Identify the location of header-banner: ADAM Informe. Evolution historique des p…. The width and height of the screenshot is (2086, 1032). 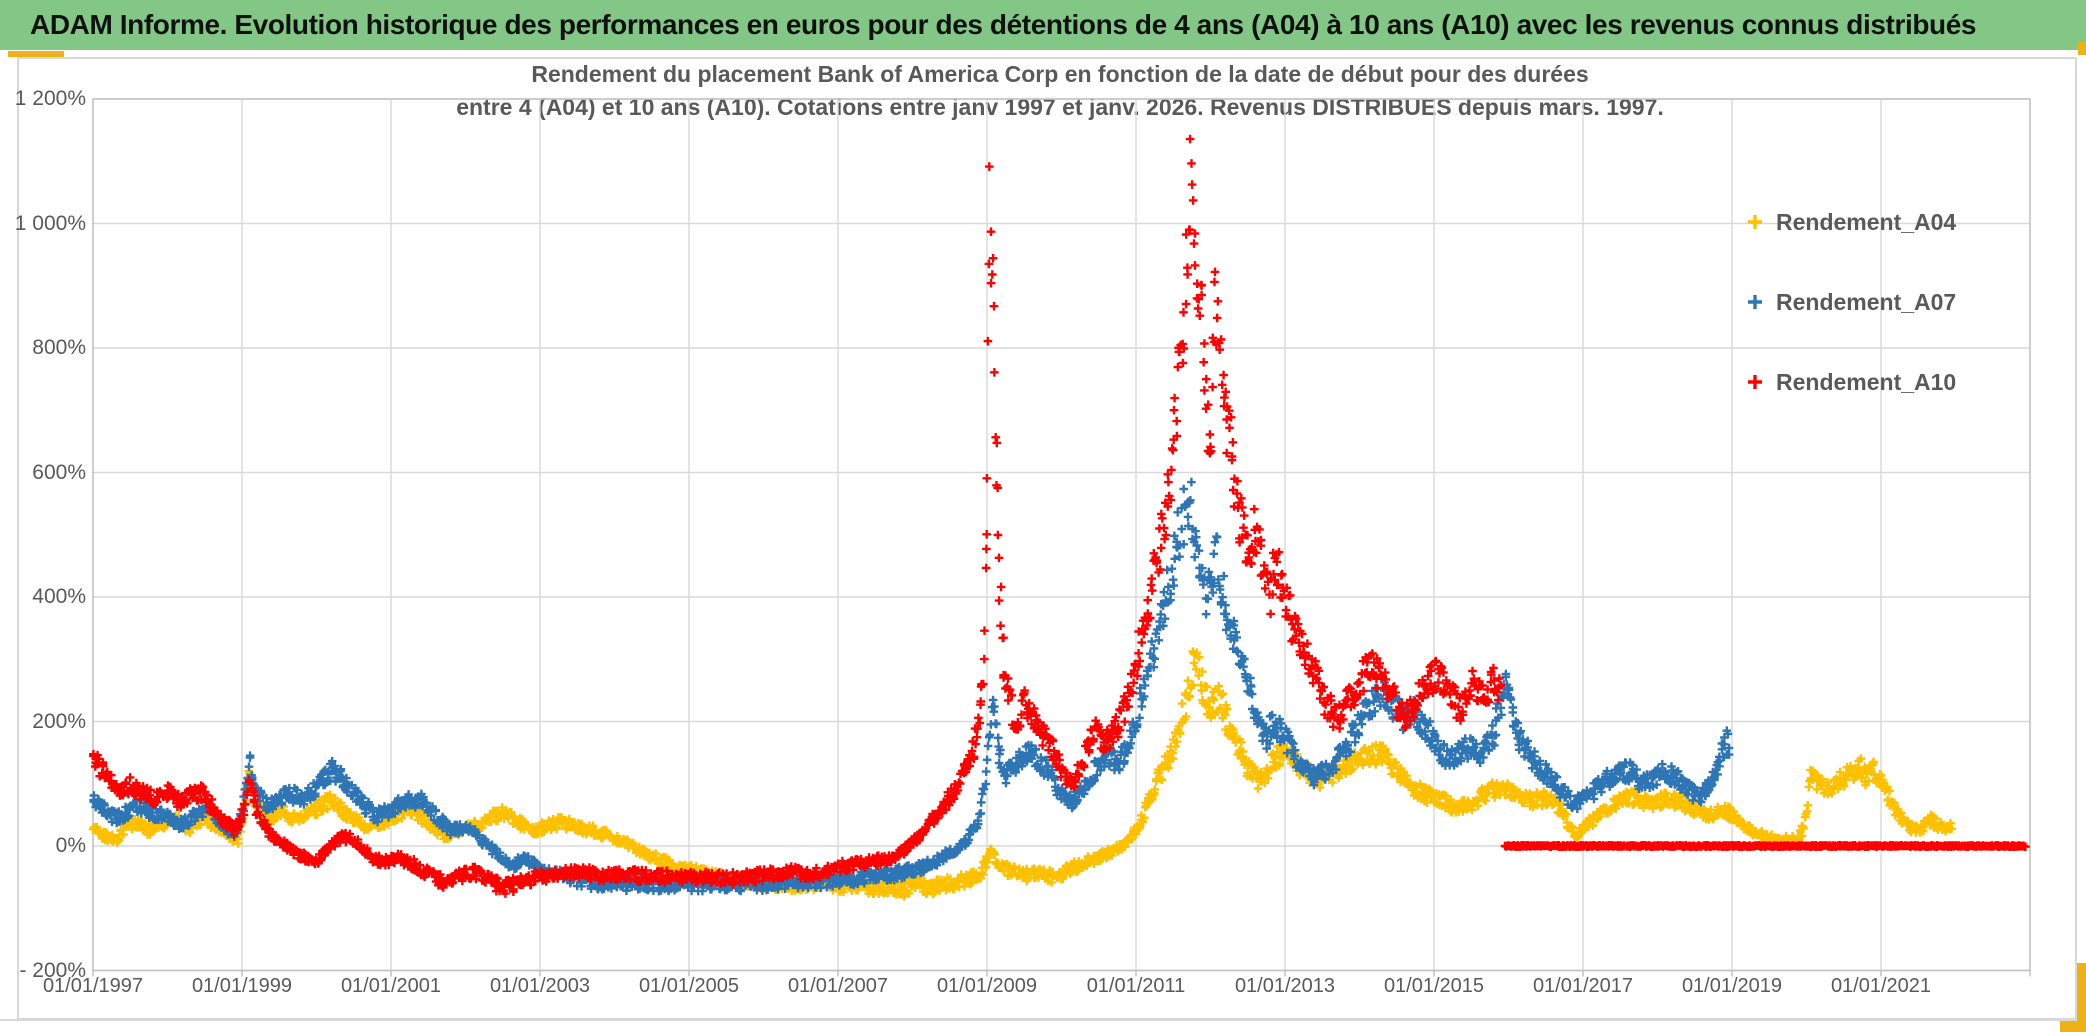
(1043, 25).